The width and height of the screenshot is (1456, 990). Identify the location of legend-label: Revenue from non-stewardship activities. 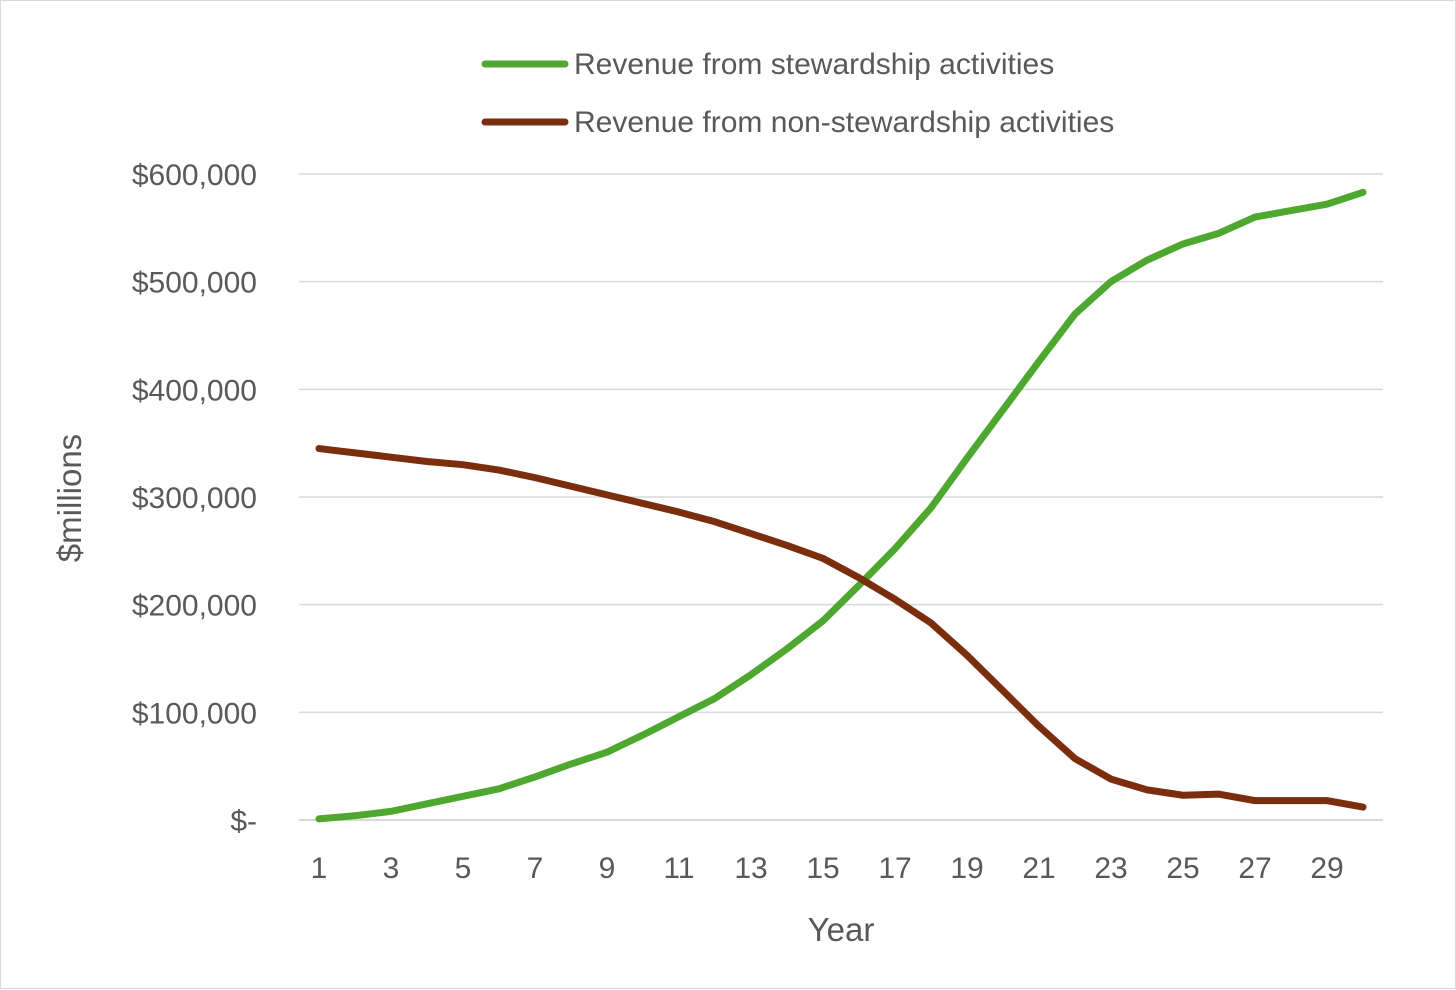
(844, 122).